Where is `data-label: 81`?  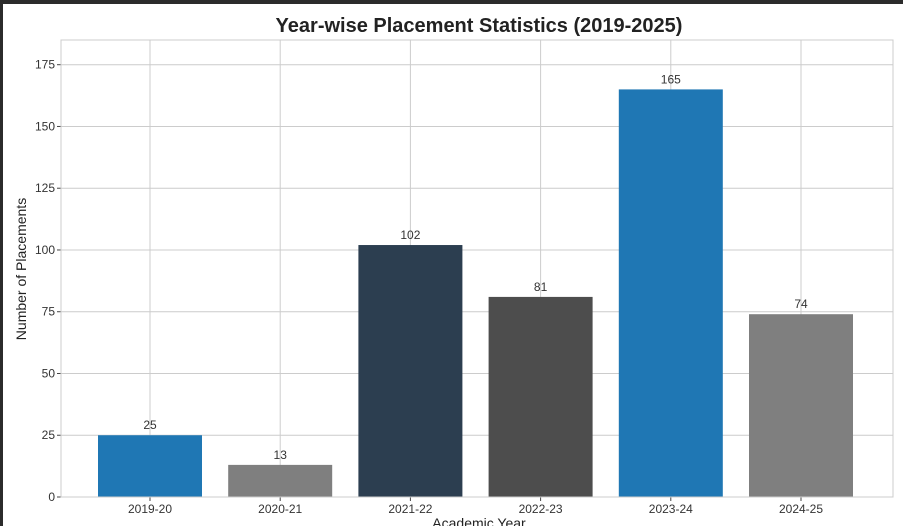
data-label: 81 is located at coordinates (541, 287).